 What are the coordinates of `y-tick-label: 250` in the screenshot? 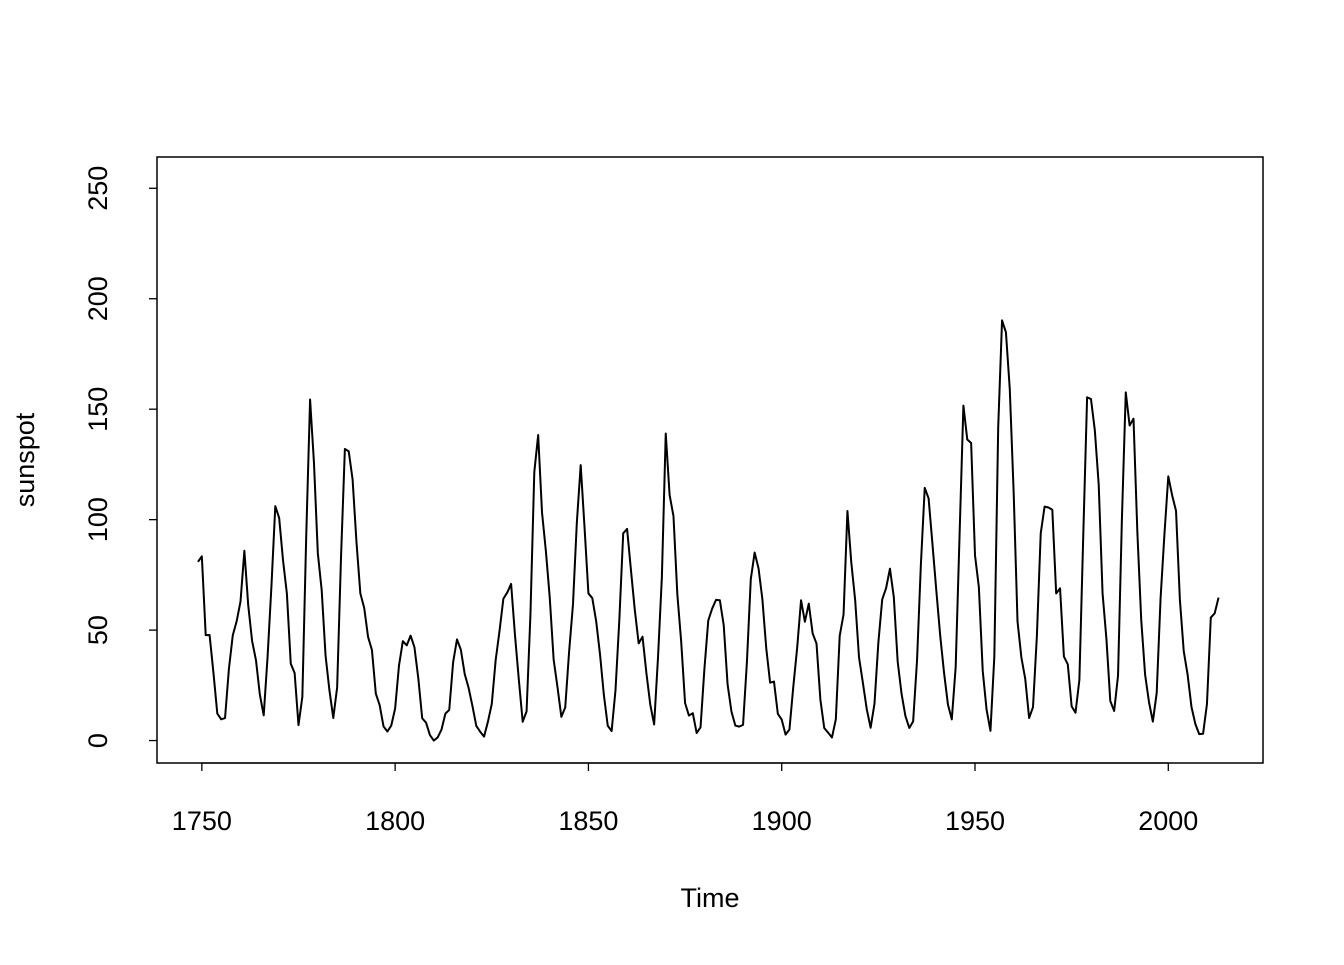 It's located at (98, 188).